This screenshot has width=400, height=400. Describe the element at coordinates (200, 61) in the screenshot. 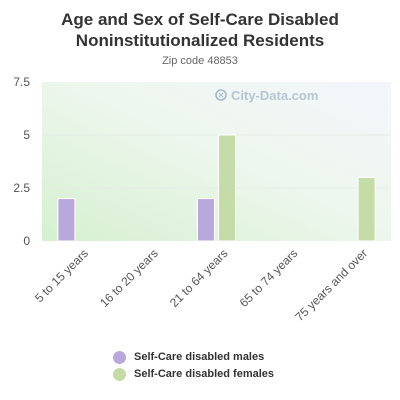

I see `chart-subtitle: Zip code 48853` at that location.